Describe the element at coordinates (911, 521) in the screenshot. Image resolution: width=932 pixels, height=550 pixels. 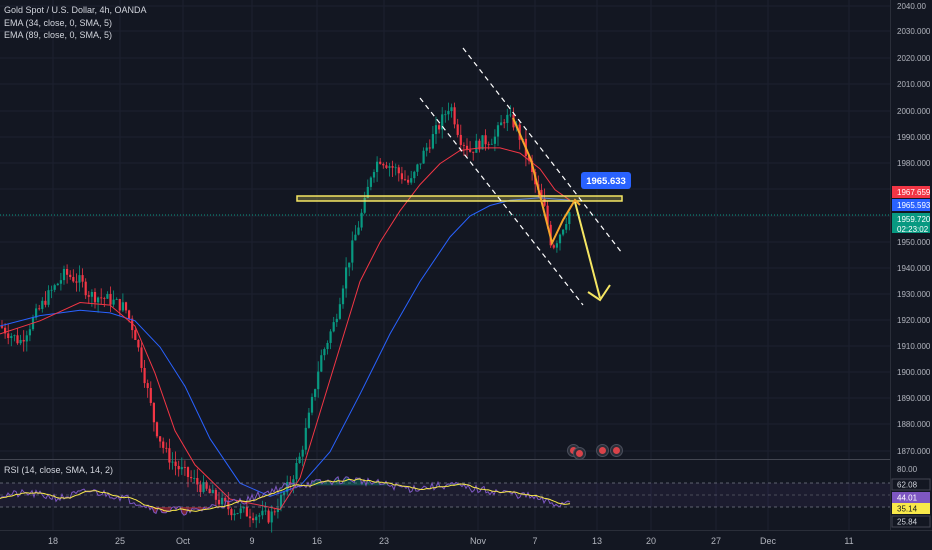
I see `rsi-label-box` at that location.